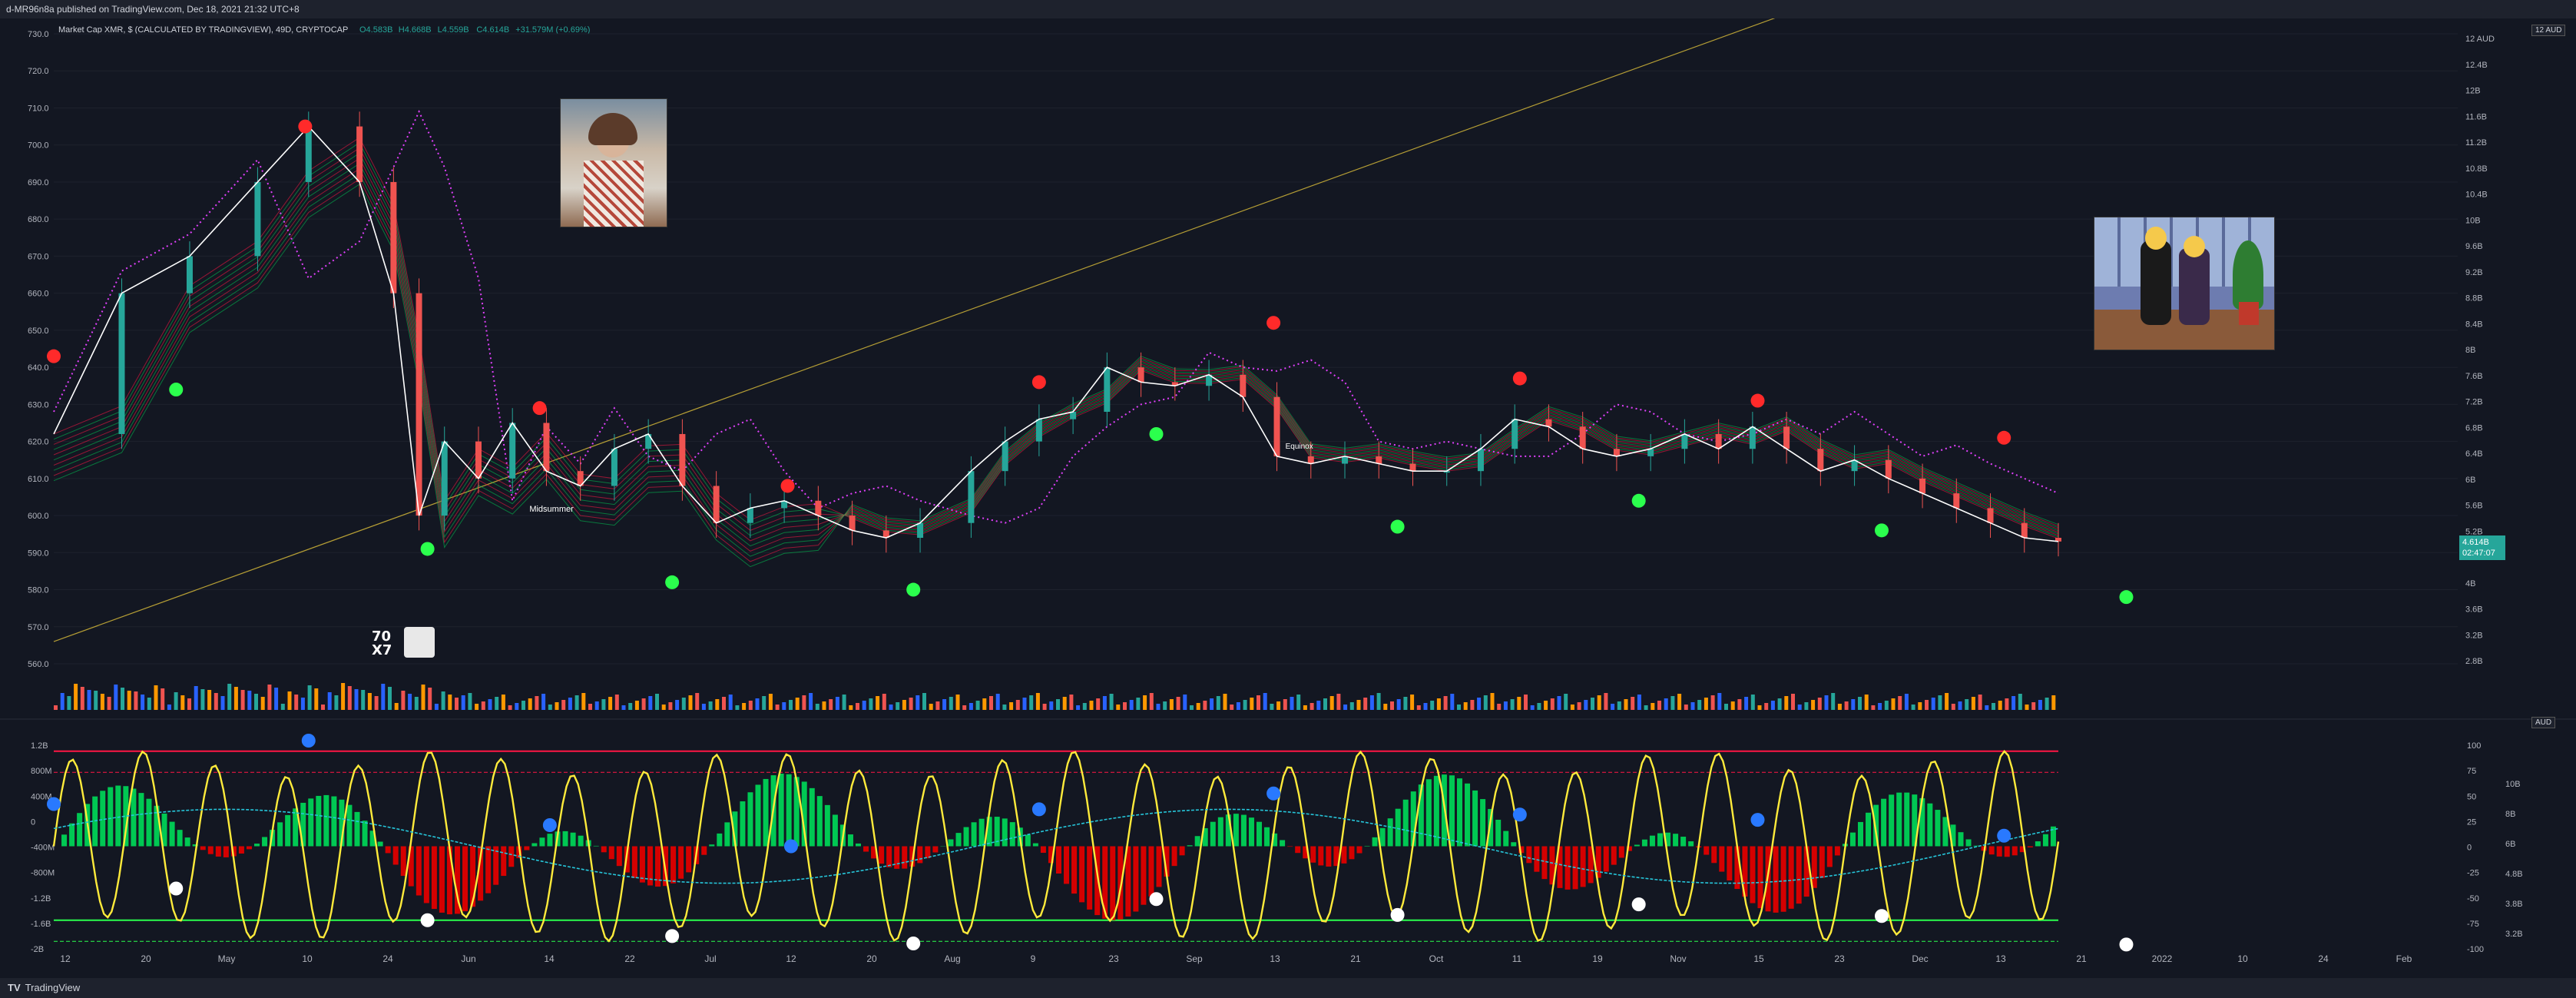  What do you see at coordinates (2473, 899) in the screenshot?
I see `osc-tick-right: -50` at bounding box center [2473, 899].